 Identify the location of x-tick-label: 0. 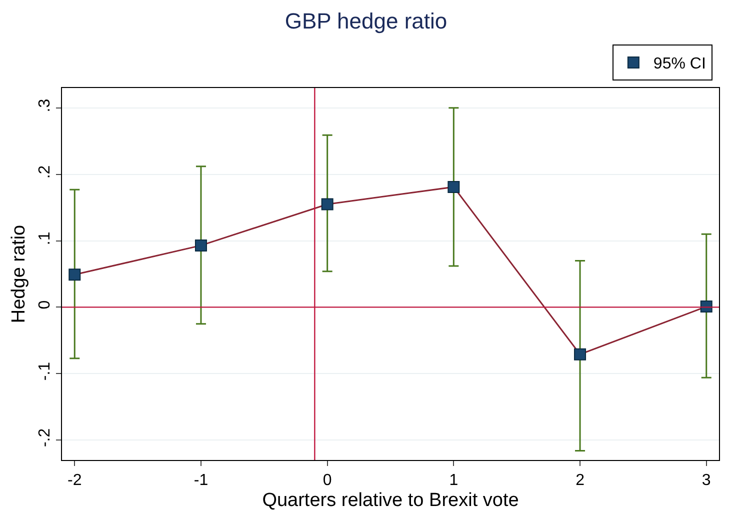
(327, 481).